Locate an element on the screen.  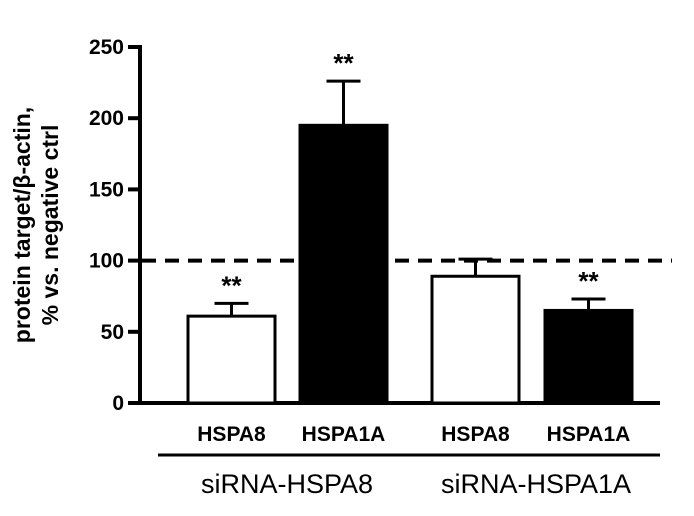
y-tick-label: 50 is located at coordinates (112, 332).